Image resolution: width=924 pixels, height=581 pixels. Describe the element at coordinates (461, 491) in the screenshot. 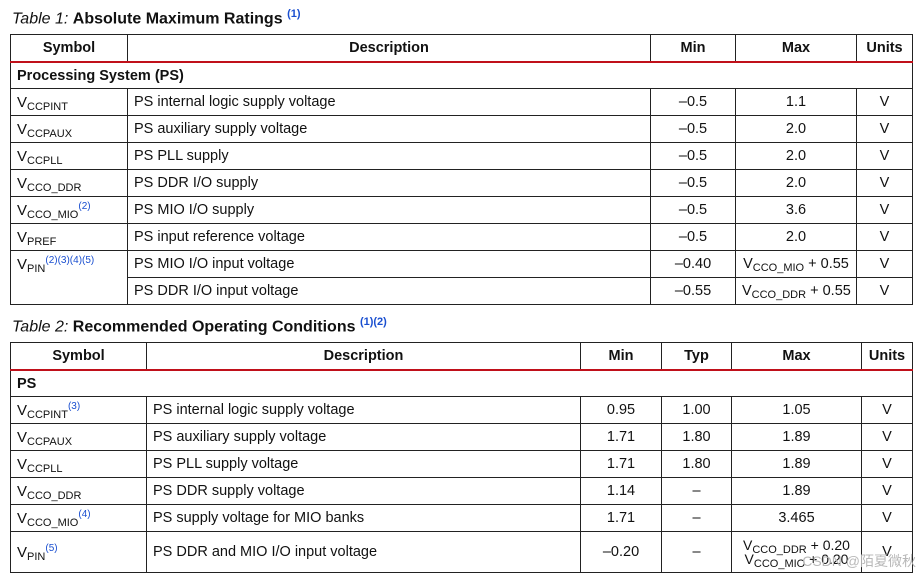

I see `table-row: VCCO_DDR PS DDR supply voltage 1.14–1.89 V` at that location.